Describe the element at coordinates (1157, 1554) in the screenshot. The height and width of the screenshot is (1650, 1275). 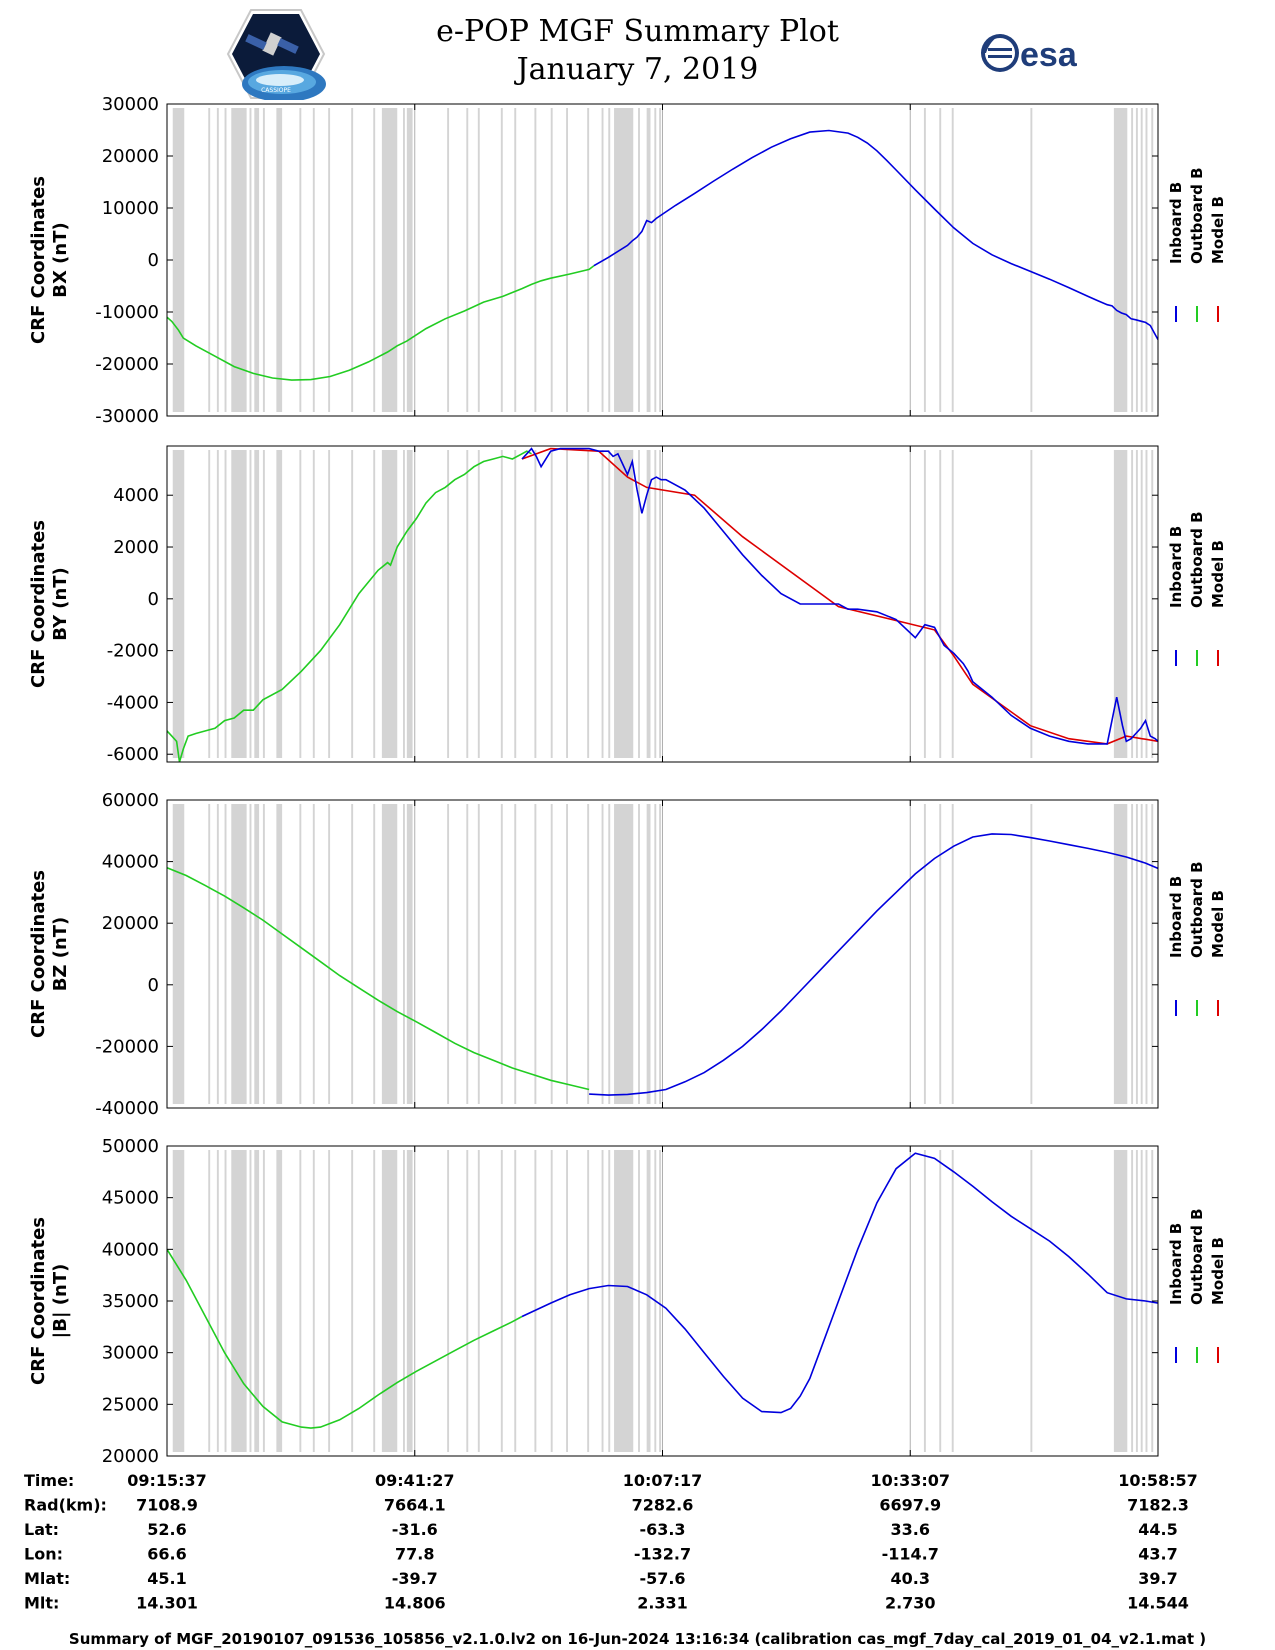
I see `ephemeris-value: 43.7` at that location.